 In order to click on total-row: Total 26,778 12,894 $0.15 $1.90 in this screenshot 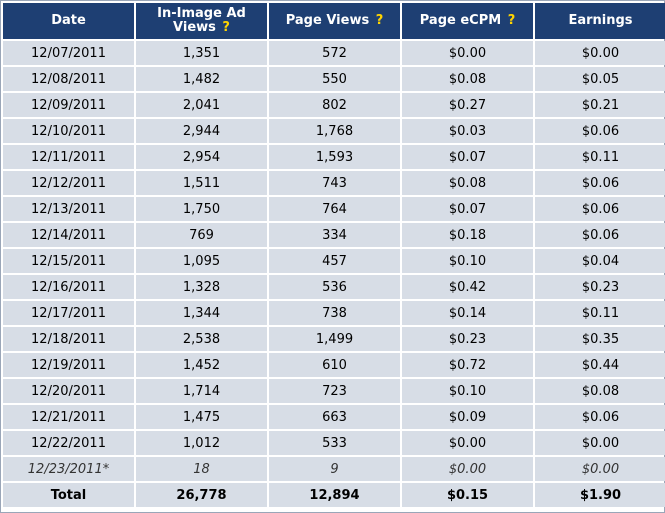, I will do `click(334, 495)`.